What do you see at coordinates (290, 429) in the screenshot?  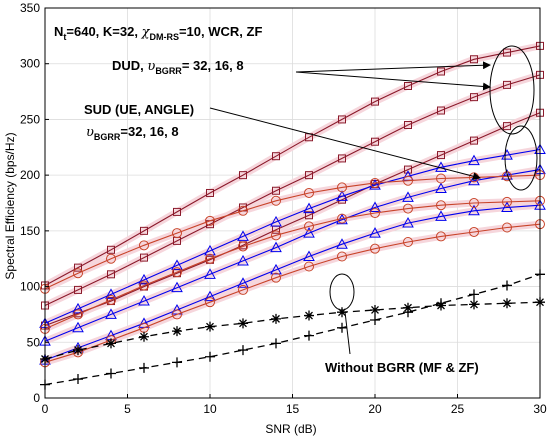 I see `x-axis-title: SNR (dB)` at bounding box center [290, 429].